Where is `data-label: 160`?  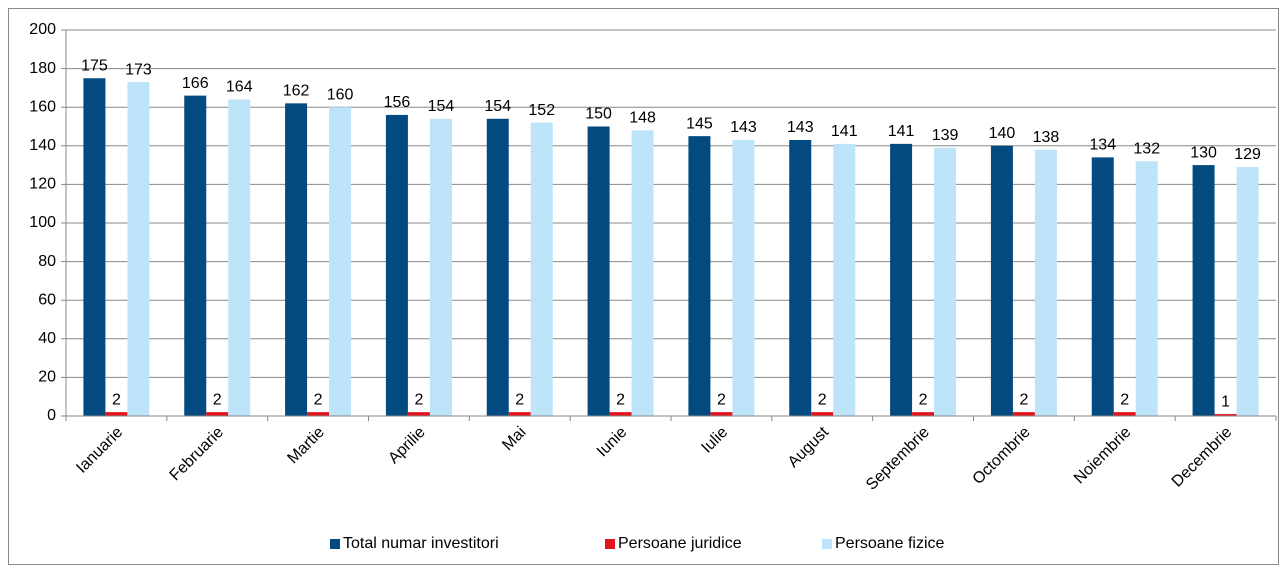 data-label: 160 is located at coordinates (340, 94).